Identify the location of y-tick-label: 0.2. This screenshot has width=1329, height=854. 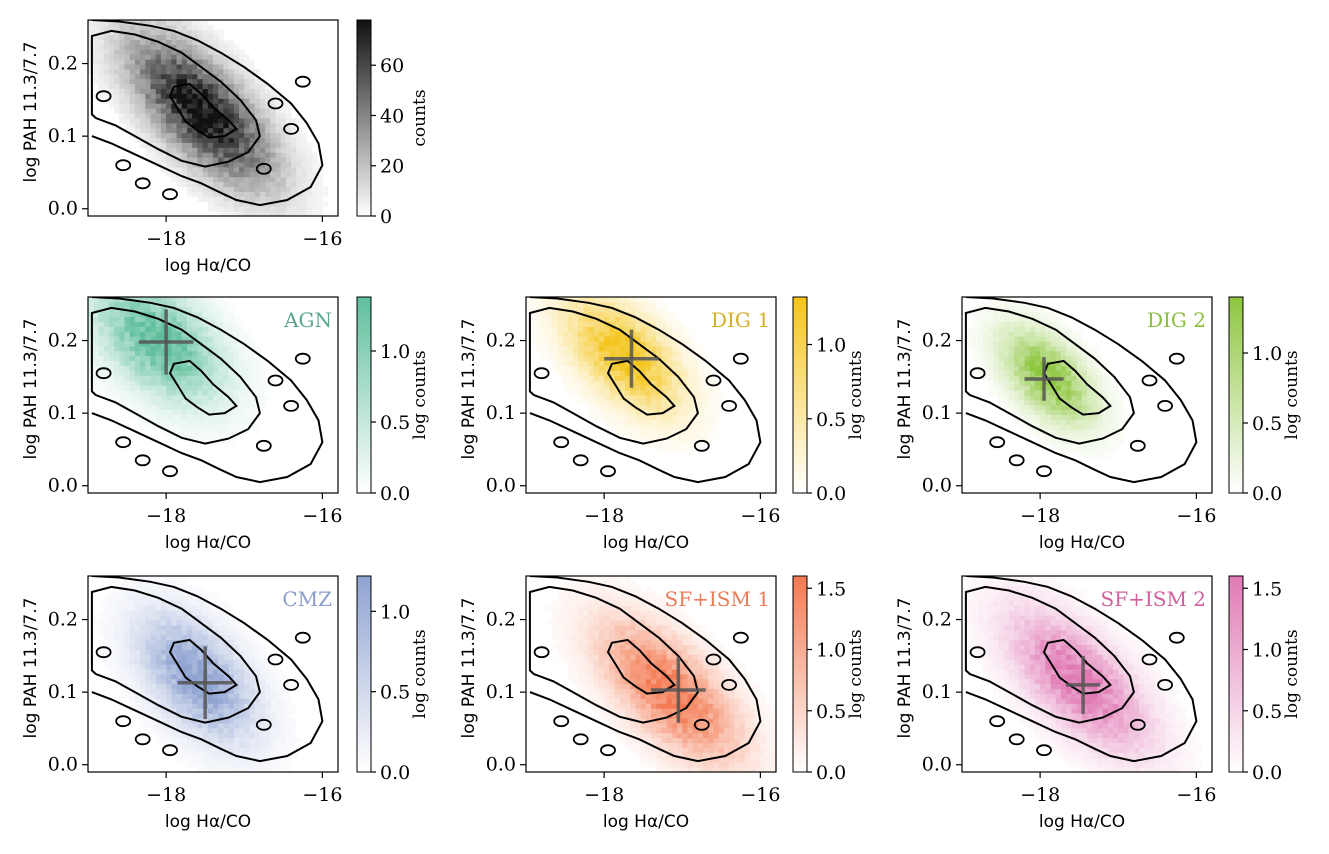
(501, 341).